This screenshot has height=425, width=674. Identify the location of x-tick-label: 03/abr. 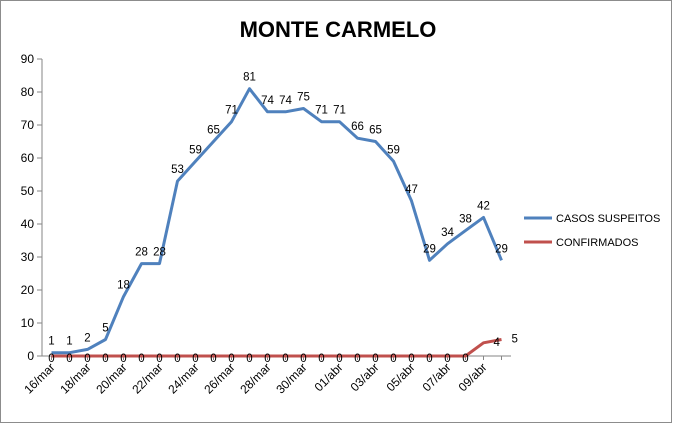
(365, 377).